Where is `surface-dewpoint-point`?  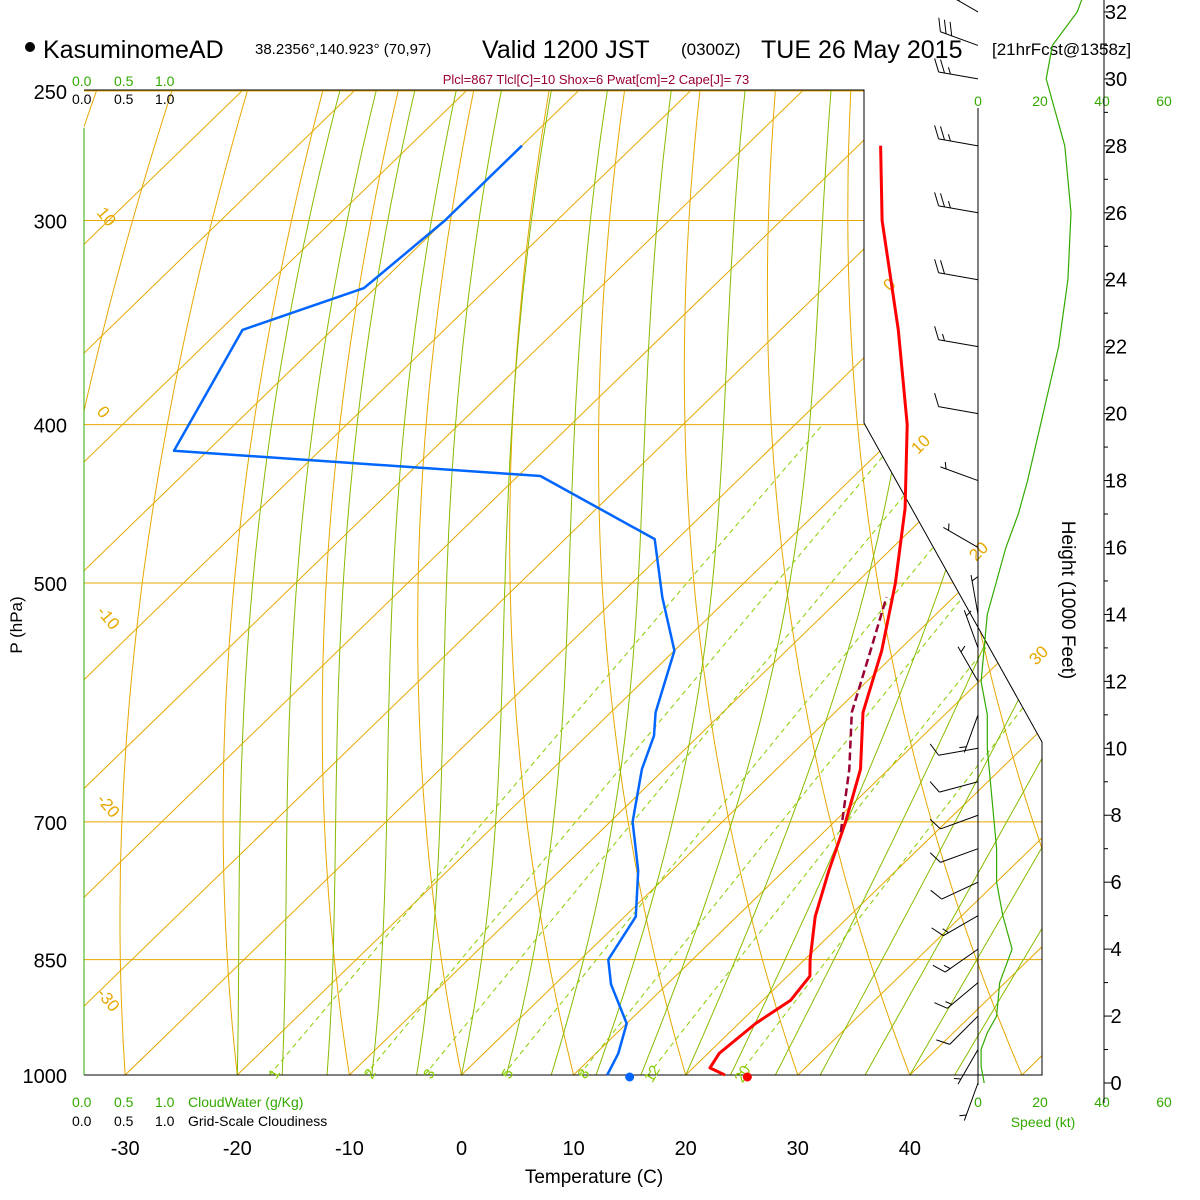 surface-dewpoint-point is located at coordinates (630, 1077).